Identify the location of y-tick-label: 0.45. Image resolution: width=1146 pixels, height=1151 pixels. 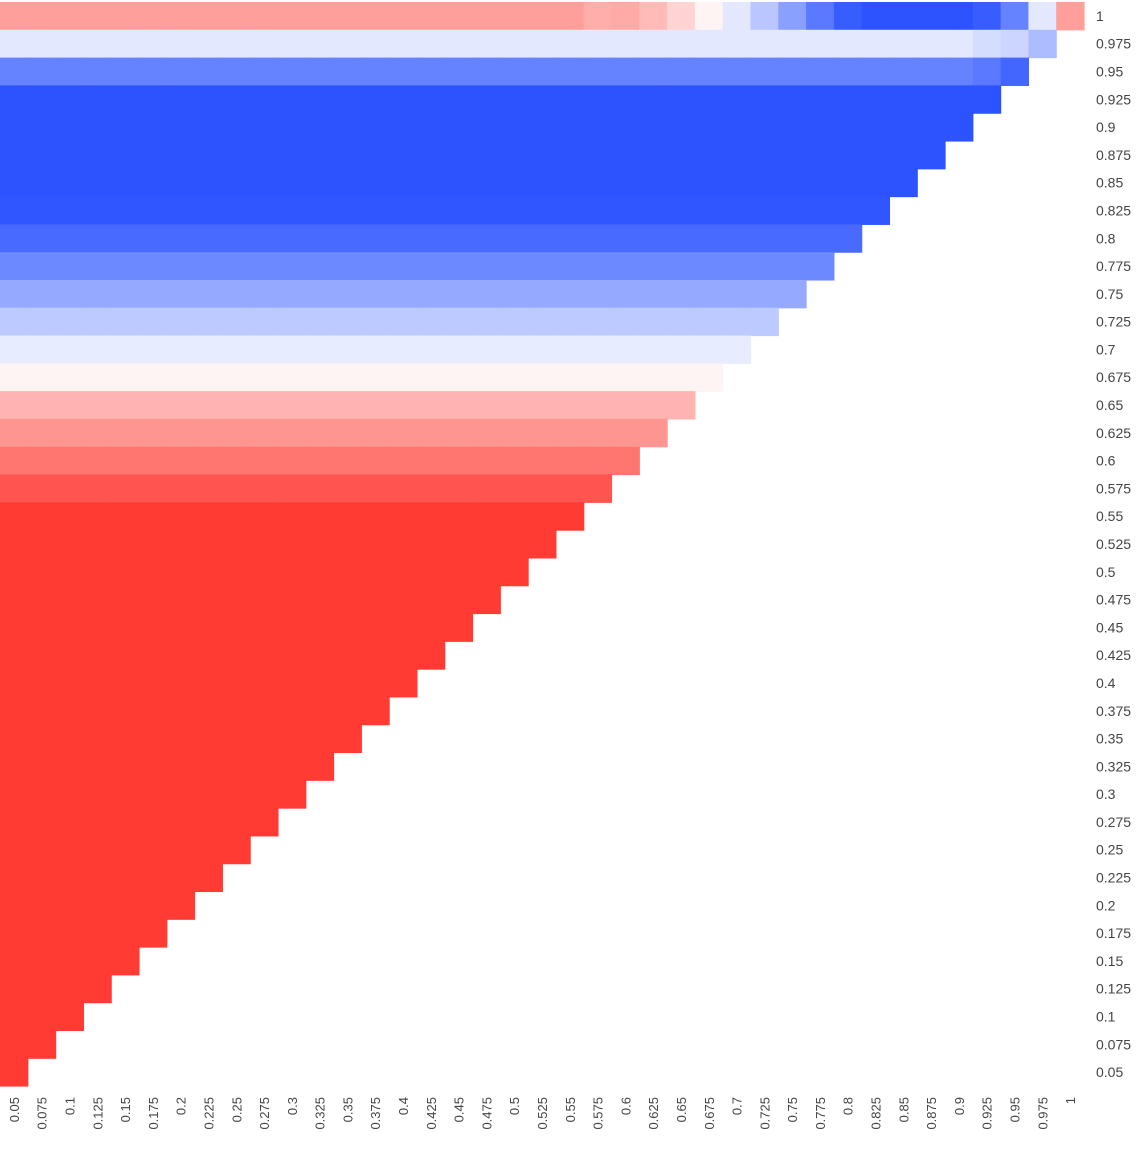
(1109, 627).